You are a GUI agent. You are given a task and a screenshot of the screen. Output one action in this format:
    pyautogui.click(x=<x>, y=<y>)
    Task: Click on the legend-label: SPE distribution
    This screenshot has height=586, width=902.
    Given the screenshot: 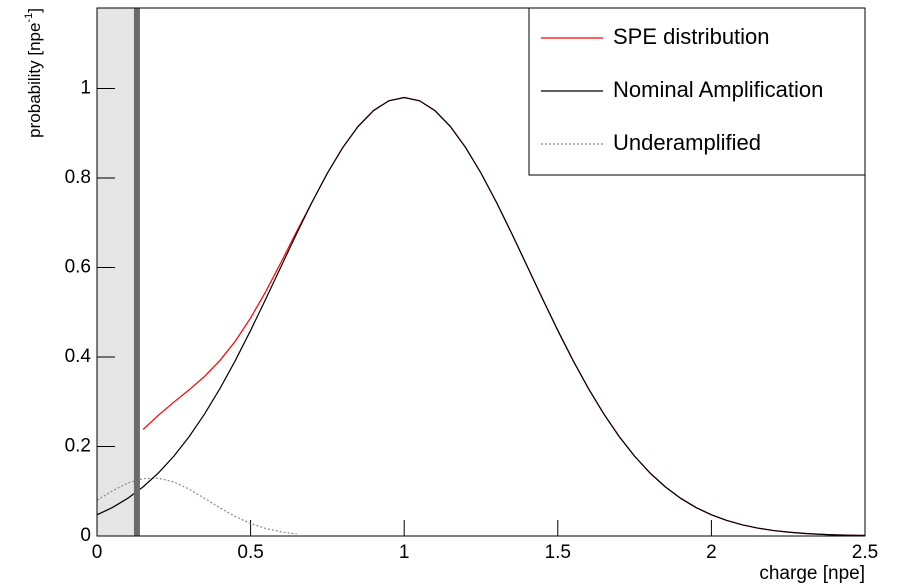 What is the action you would take?
    pyautogui.click(x=691, y=36)
    